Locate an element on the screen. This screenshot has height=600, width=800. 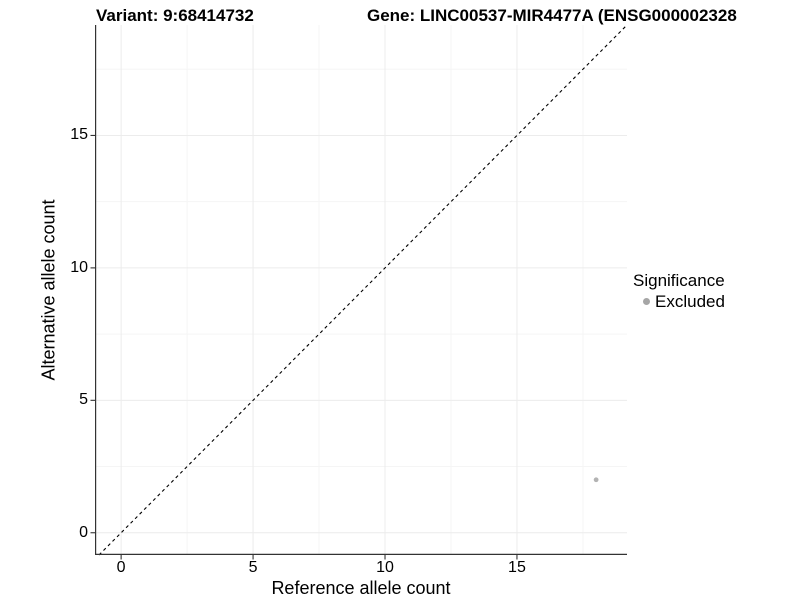
legend-items: Excluded is located at coordinates (679, 301).